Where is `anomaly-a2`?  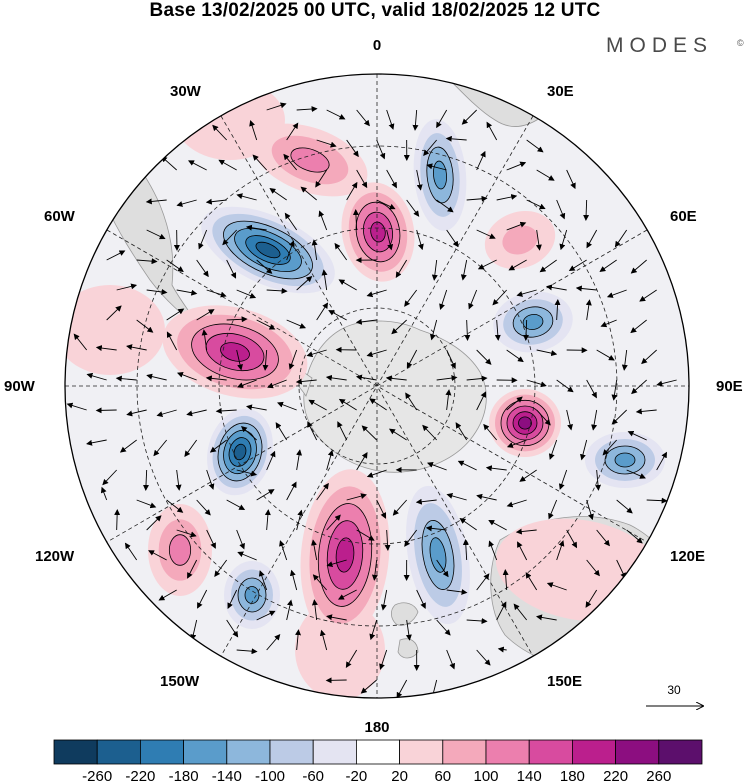
anomaly-a2 is located at coordinates (378, 232).